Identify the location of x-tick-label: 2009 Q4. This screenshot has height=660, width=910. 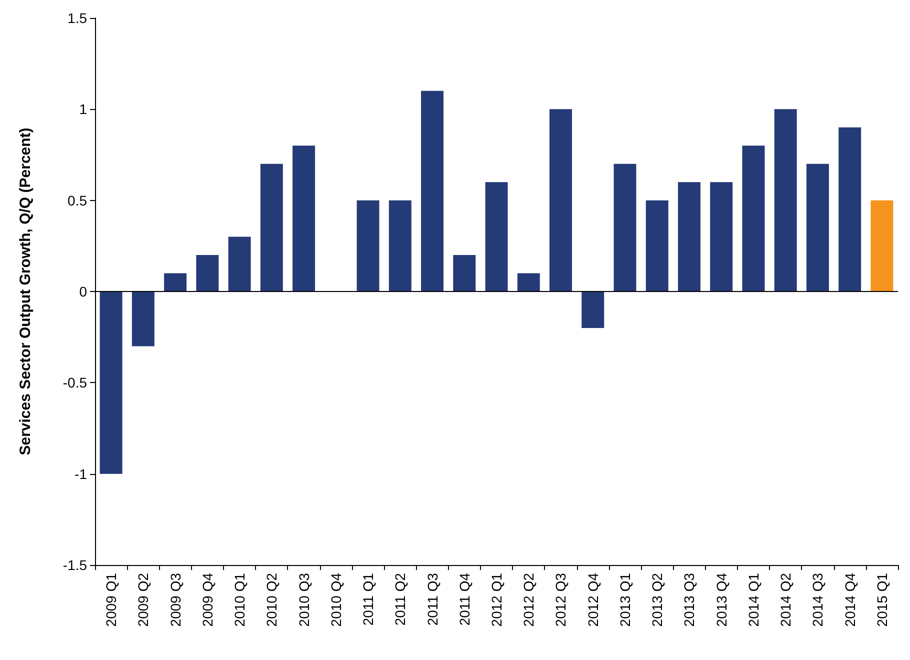
(207, 599).